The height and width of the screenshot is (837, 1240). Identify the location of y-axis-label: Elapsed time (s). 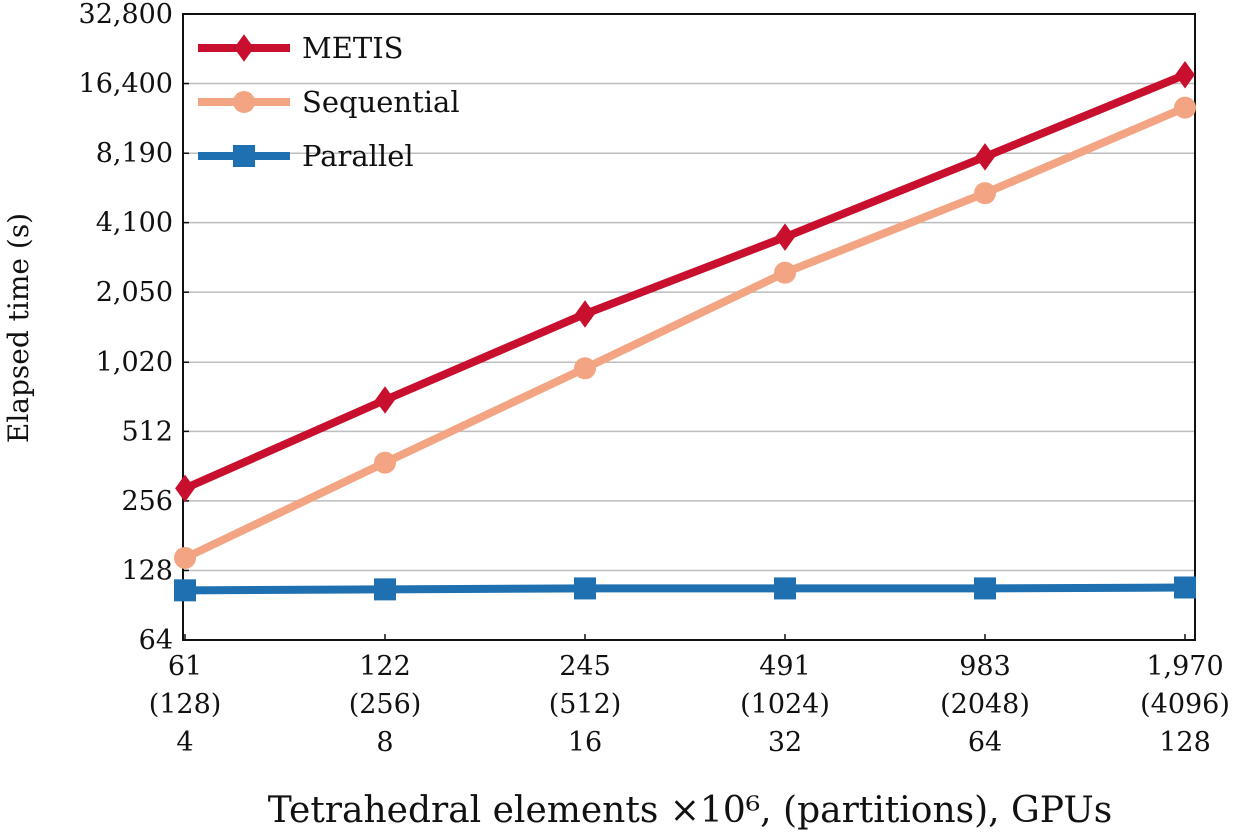
(18, 328).